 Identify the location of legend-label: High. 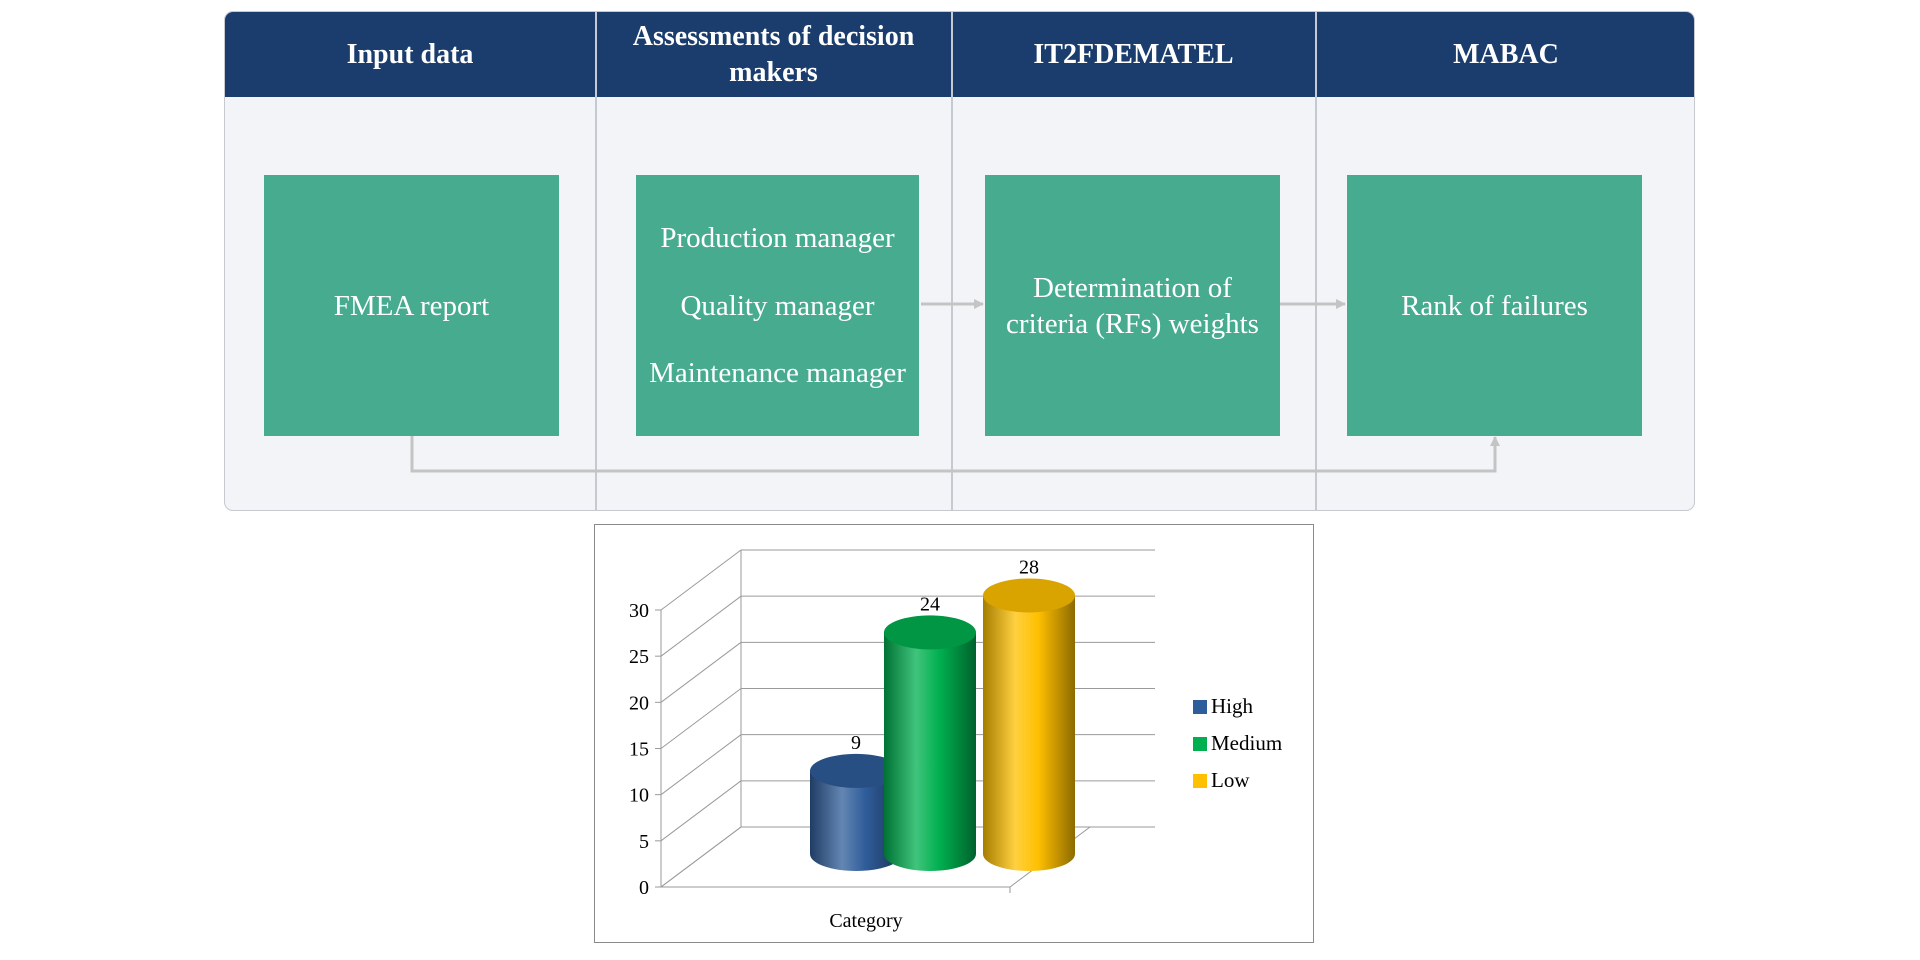
(1232, 706).